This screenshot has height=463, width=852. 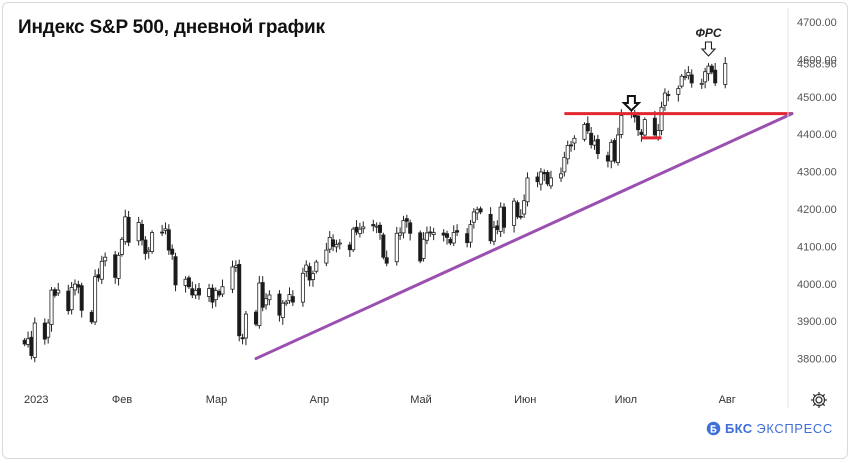 What do you see at coordinates (817, 285) in the screenshot?
I see `y-tick-label: 4000.00` at bounding box center [817, 285].